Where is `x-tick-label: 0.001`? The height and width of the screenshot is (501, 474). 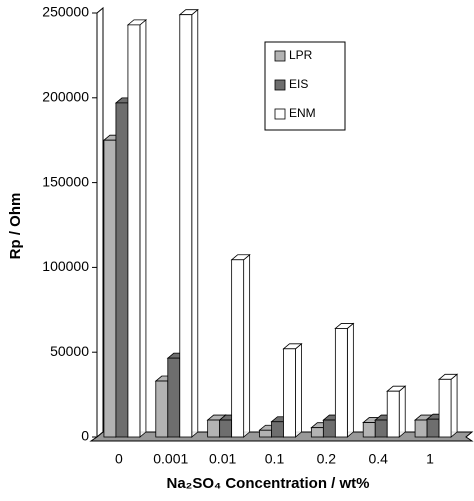
x-tick-label: 0.001 is located at coordinates (170, 459).